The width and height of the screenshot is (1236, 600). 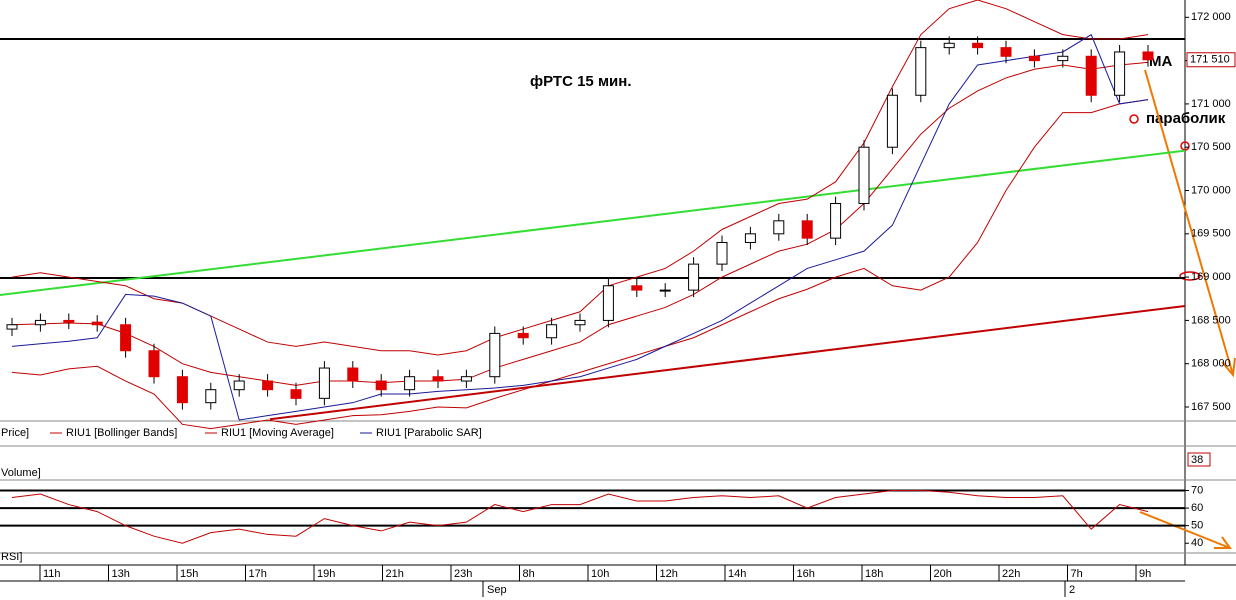 I want to click on legend-label: RIU1 [Bollinger Bands], so click(x=121, y=433).